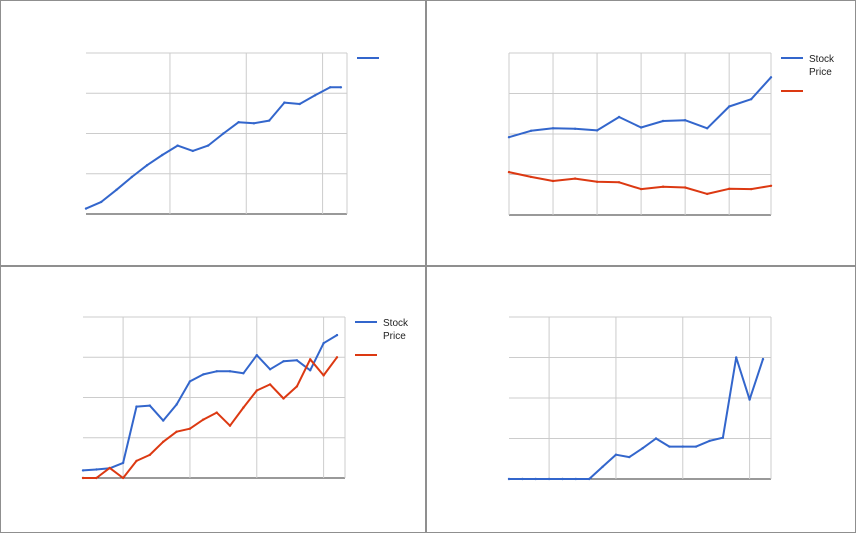 This screenshot has width=856, height=537. What do you see at coordinates (231, 133) in the screenshot?
I see `chart-svg-epsmg` at bounding box center [231, 133].